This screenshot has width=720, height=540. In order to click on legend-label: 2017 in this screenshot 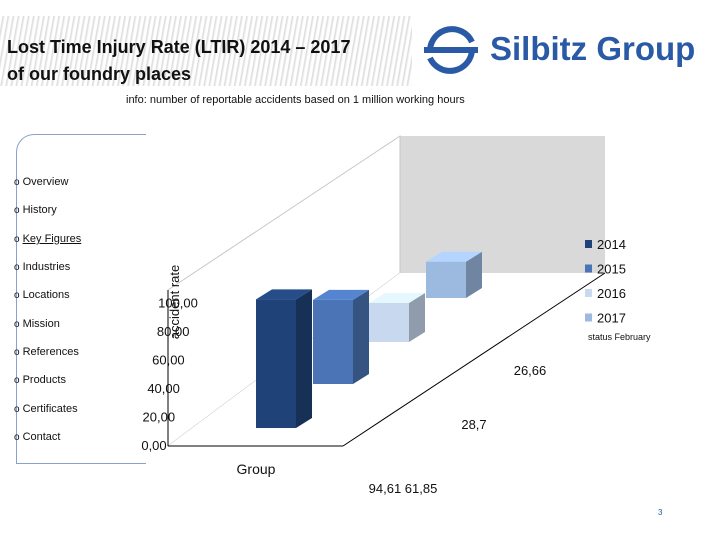, I will do `click(611, 318)`.